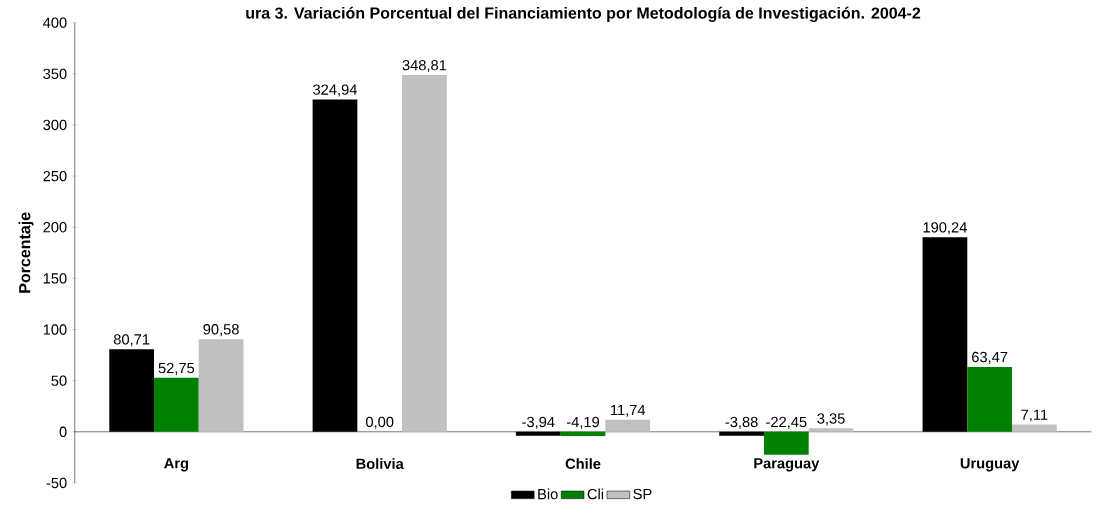 Image resolution: width=1118 pixels, height=514 pixels. I want to click on legend-label: SP, so click(642, 494).